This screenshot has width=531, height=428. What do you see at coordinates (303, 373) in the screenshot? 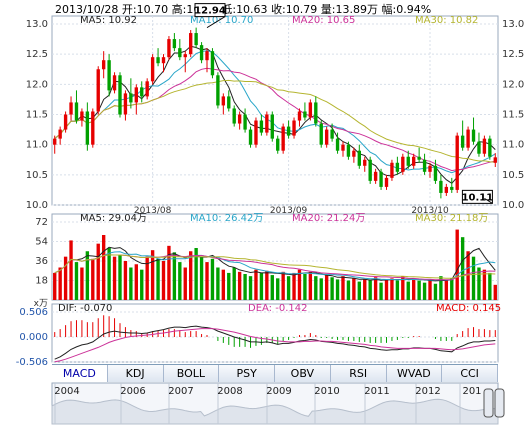
I see `tab-obv: OBV` at bounding box center [303, 373].